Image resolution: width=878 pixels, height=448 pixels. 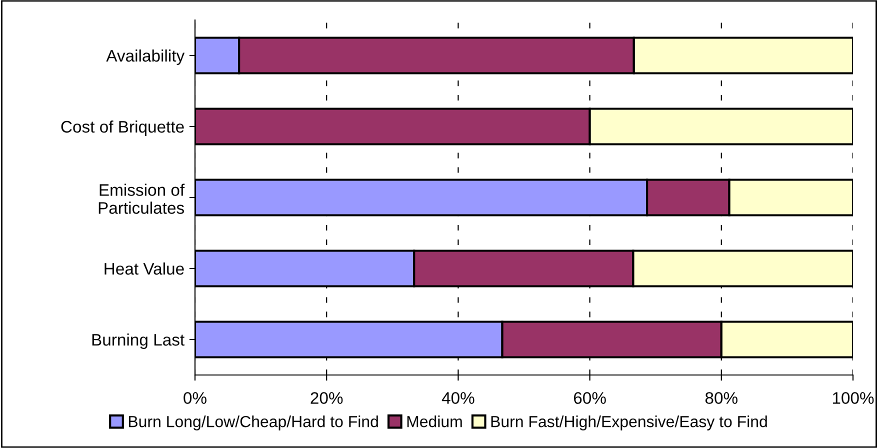 What do you see at coordinates (145, 57) in the screenshot?
I see `y-tick-label: Availability` at bounding box center [145, 57].